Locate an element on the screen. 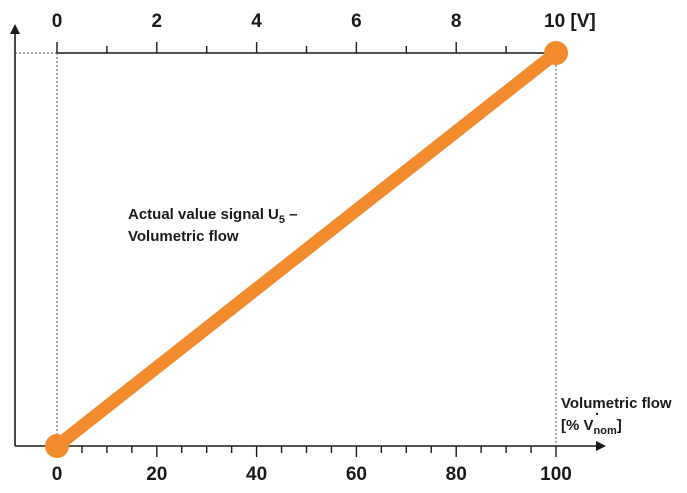  x-tick-label: 80 is located at coordinates (456, 474).